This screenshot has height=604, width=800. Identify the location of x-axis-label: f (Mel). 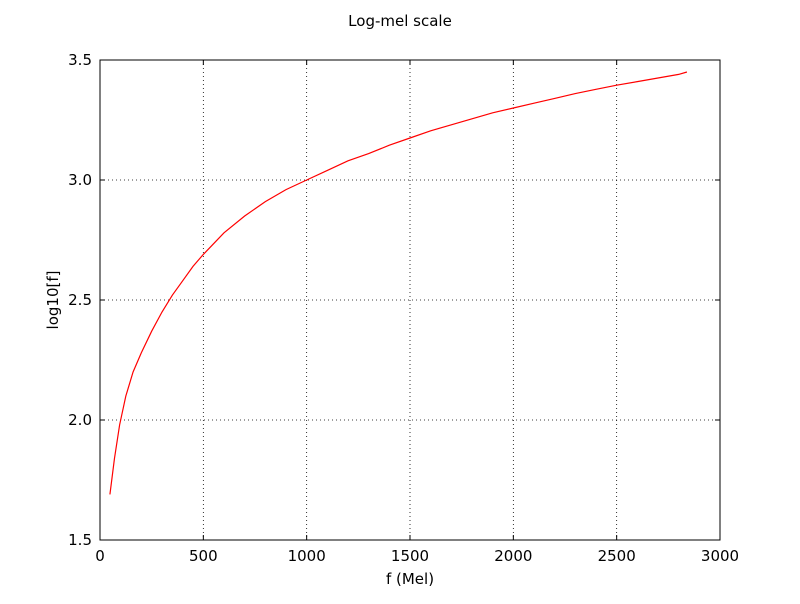
(410, 579).